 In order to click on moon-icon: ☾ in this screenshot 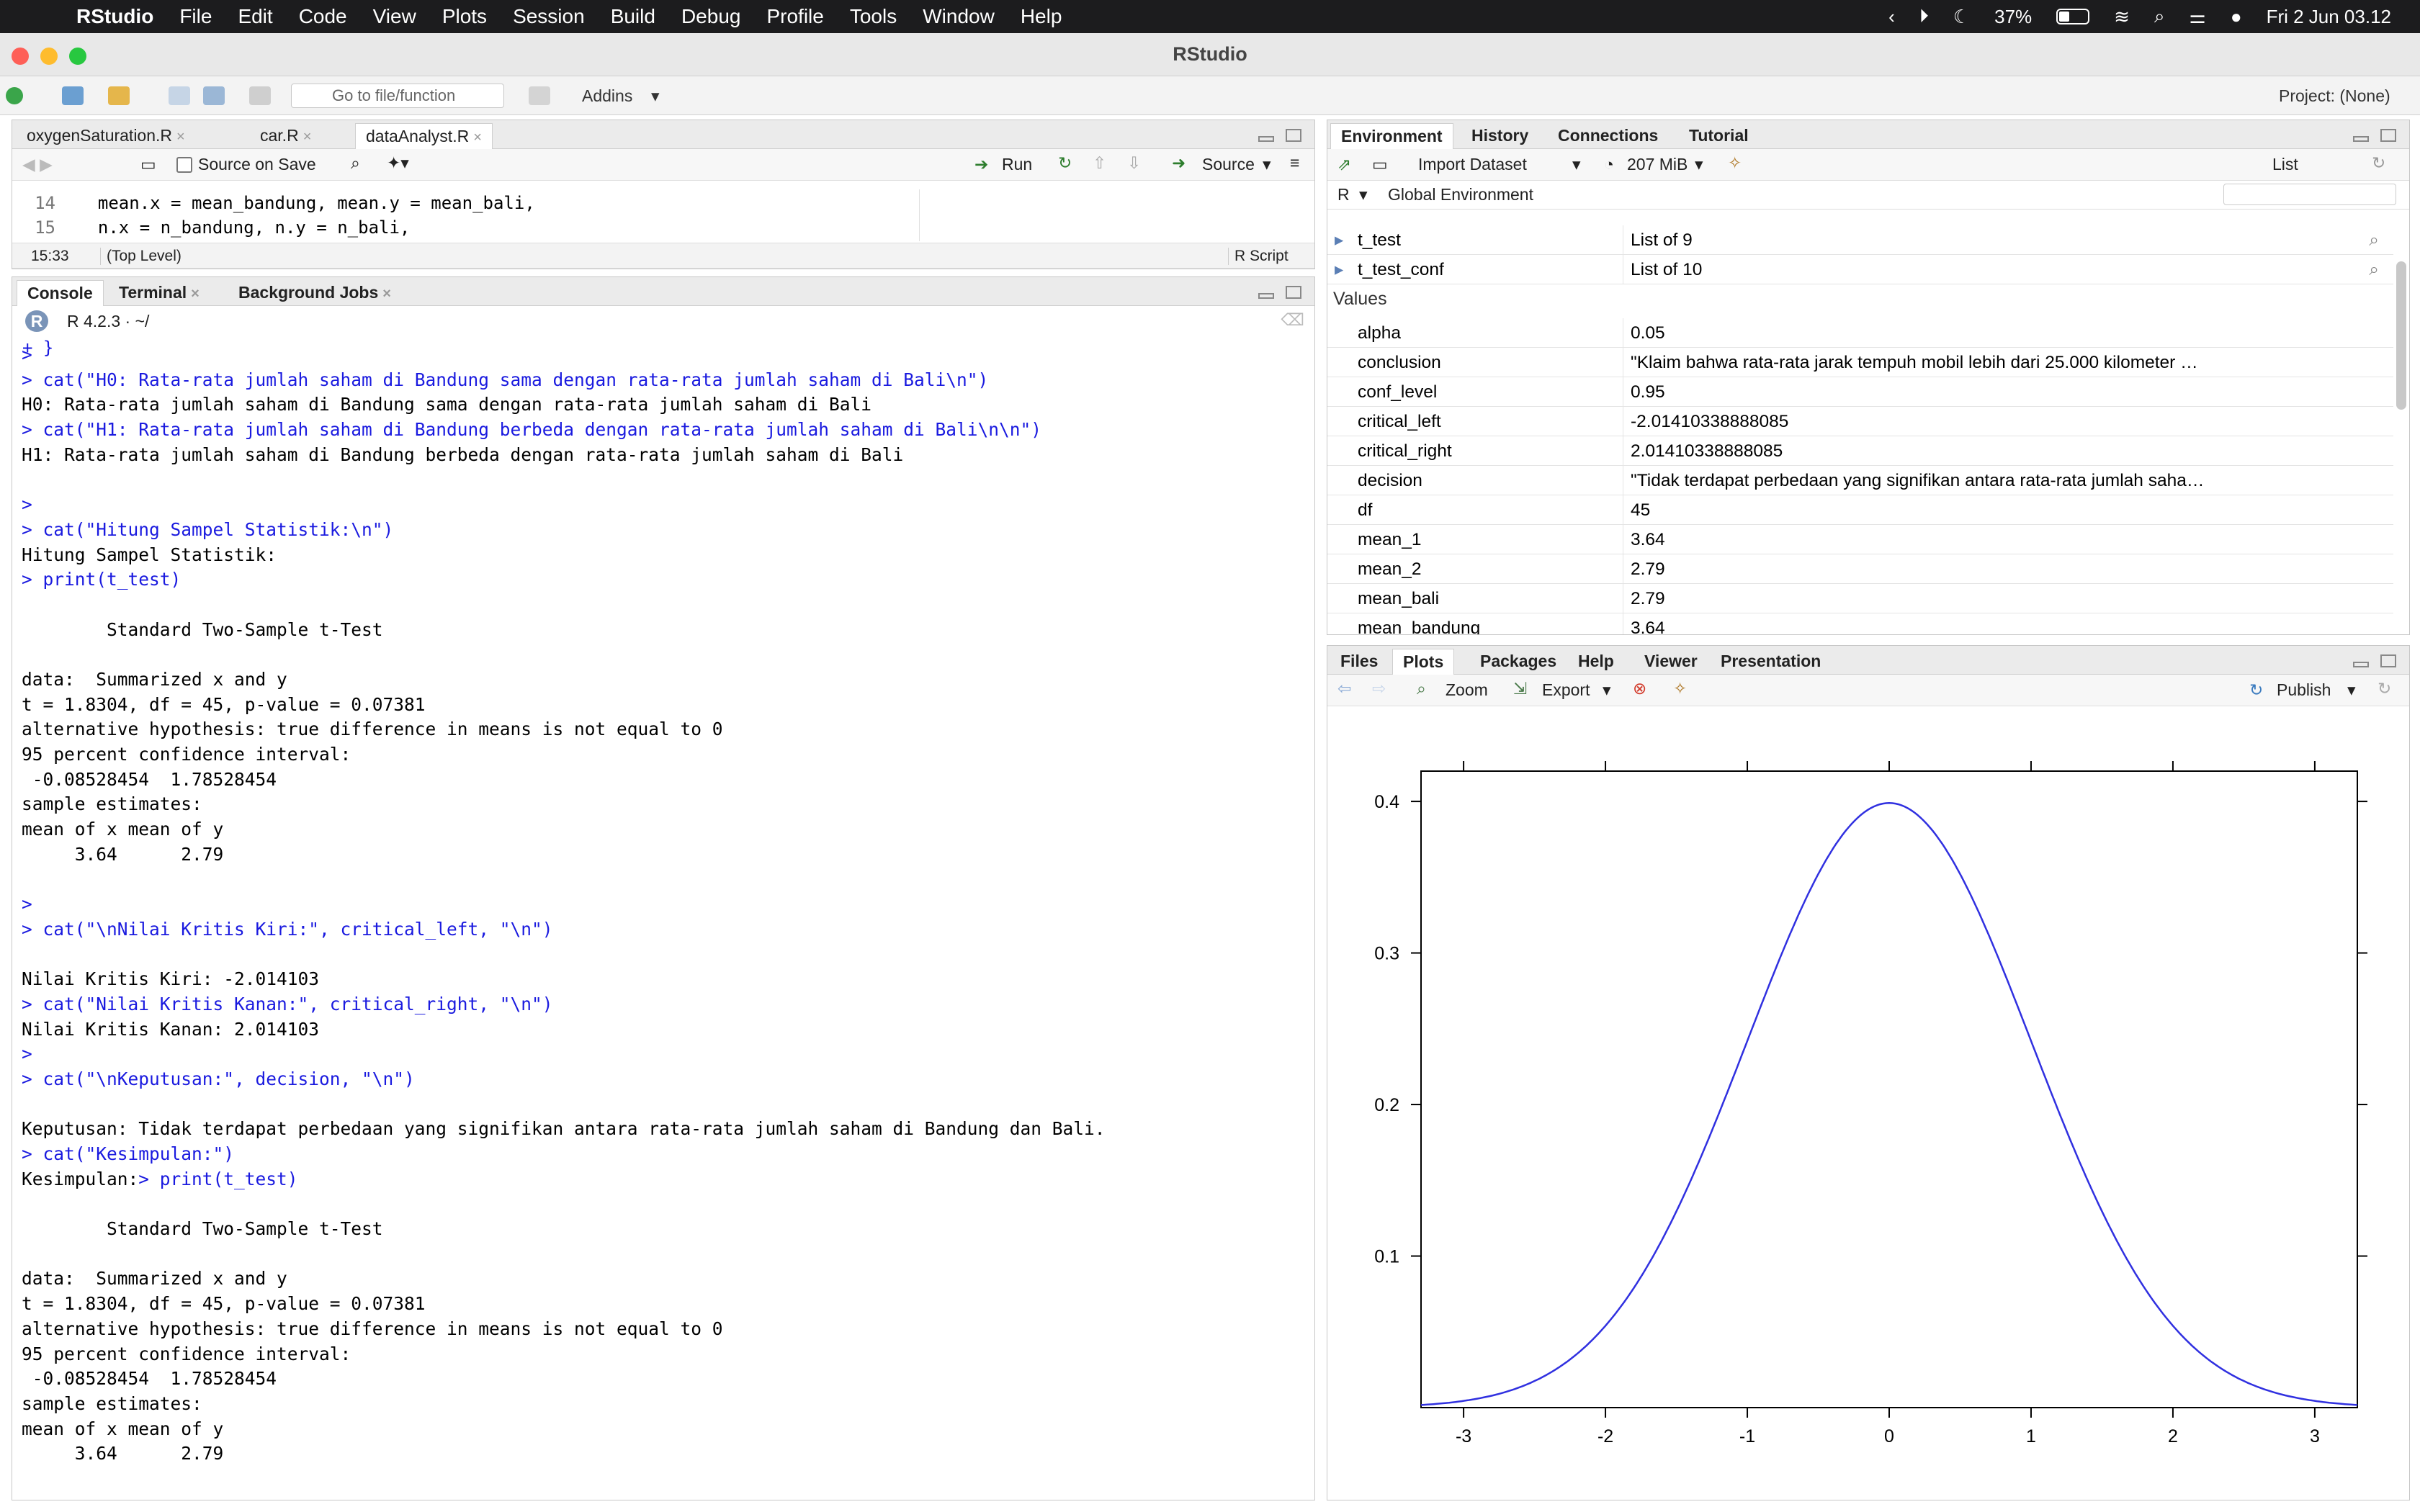, I will do `click(1962, 16)`.